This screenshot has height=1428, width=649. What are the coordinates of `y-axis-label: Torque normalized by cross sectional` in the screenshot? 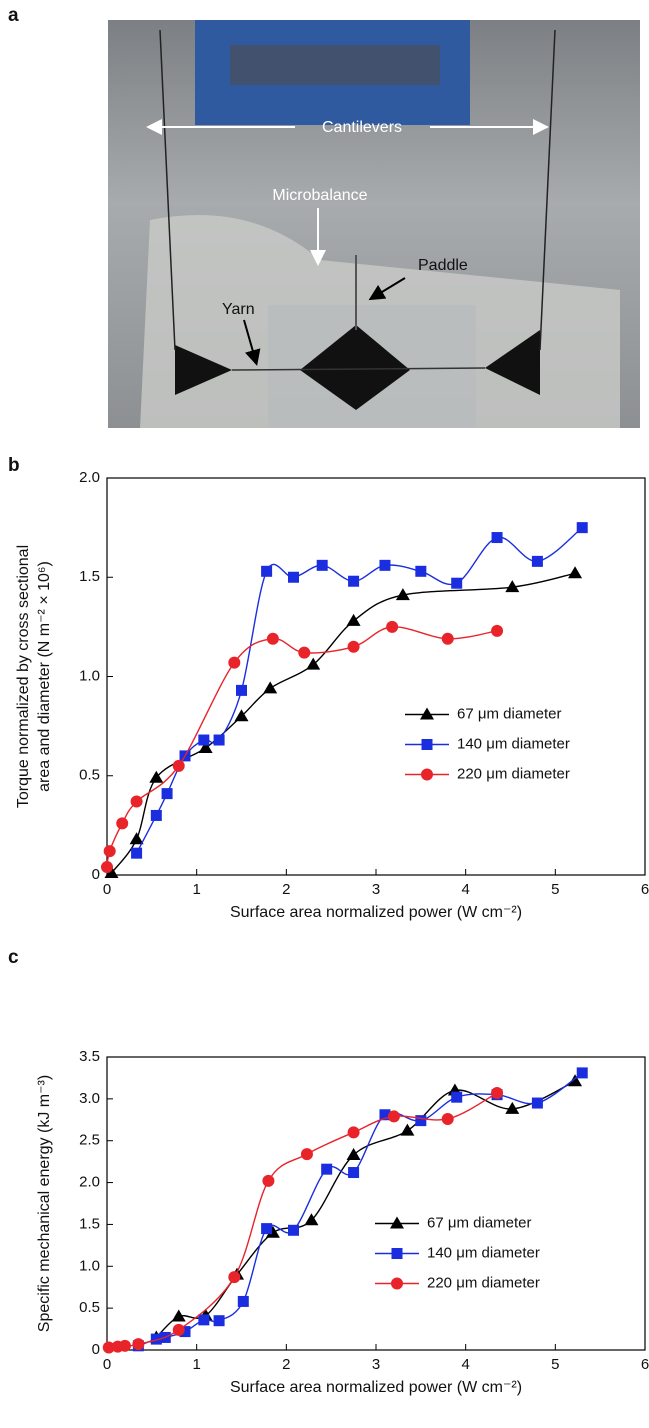 It's located at (23, 676).